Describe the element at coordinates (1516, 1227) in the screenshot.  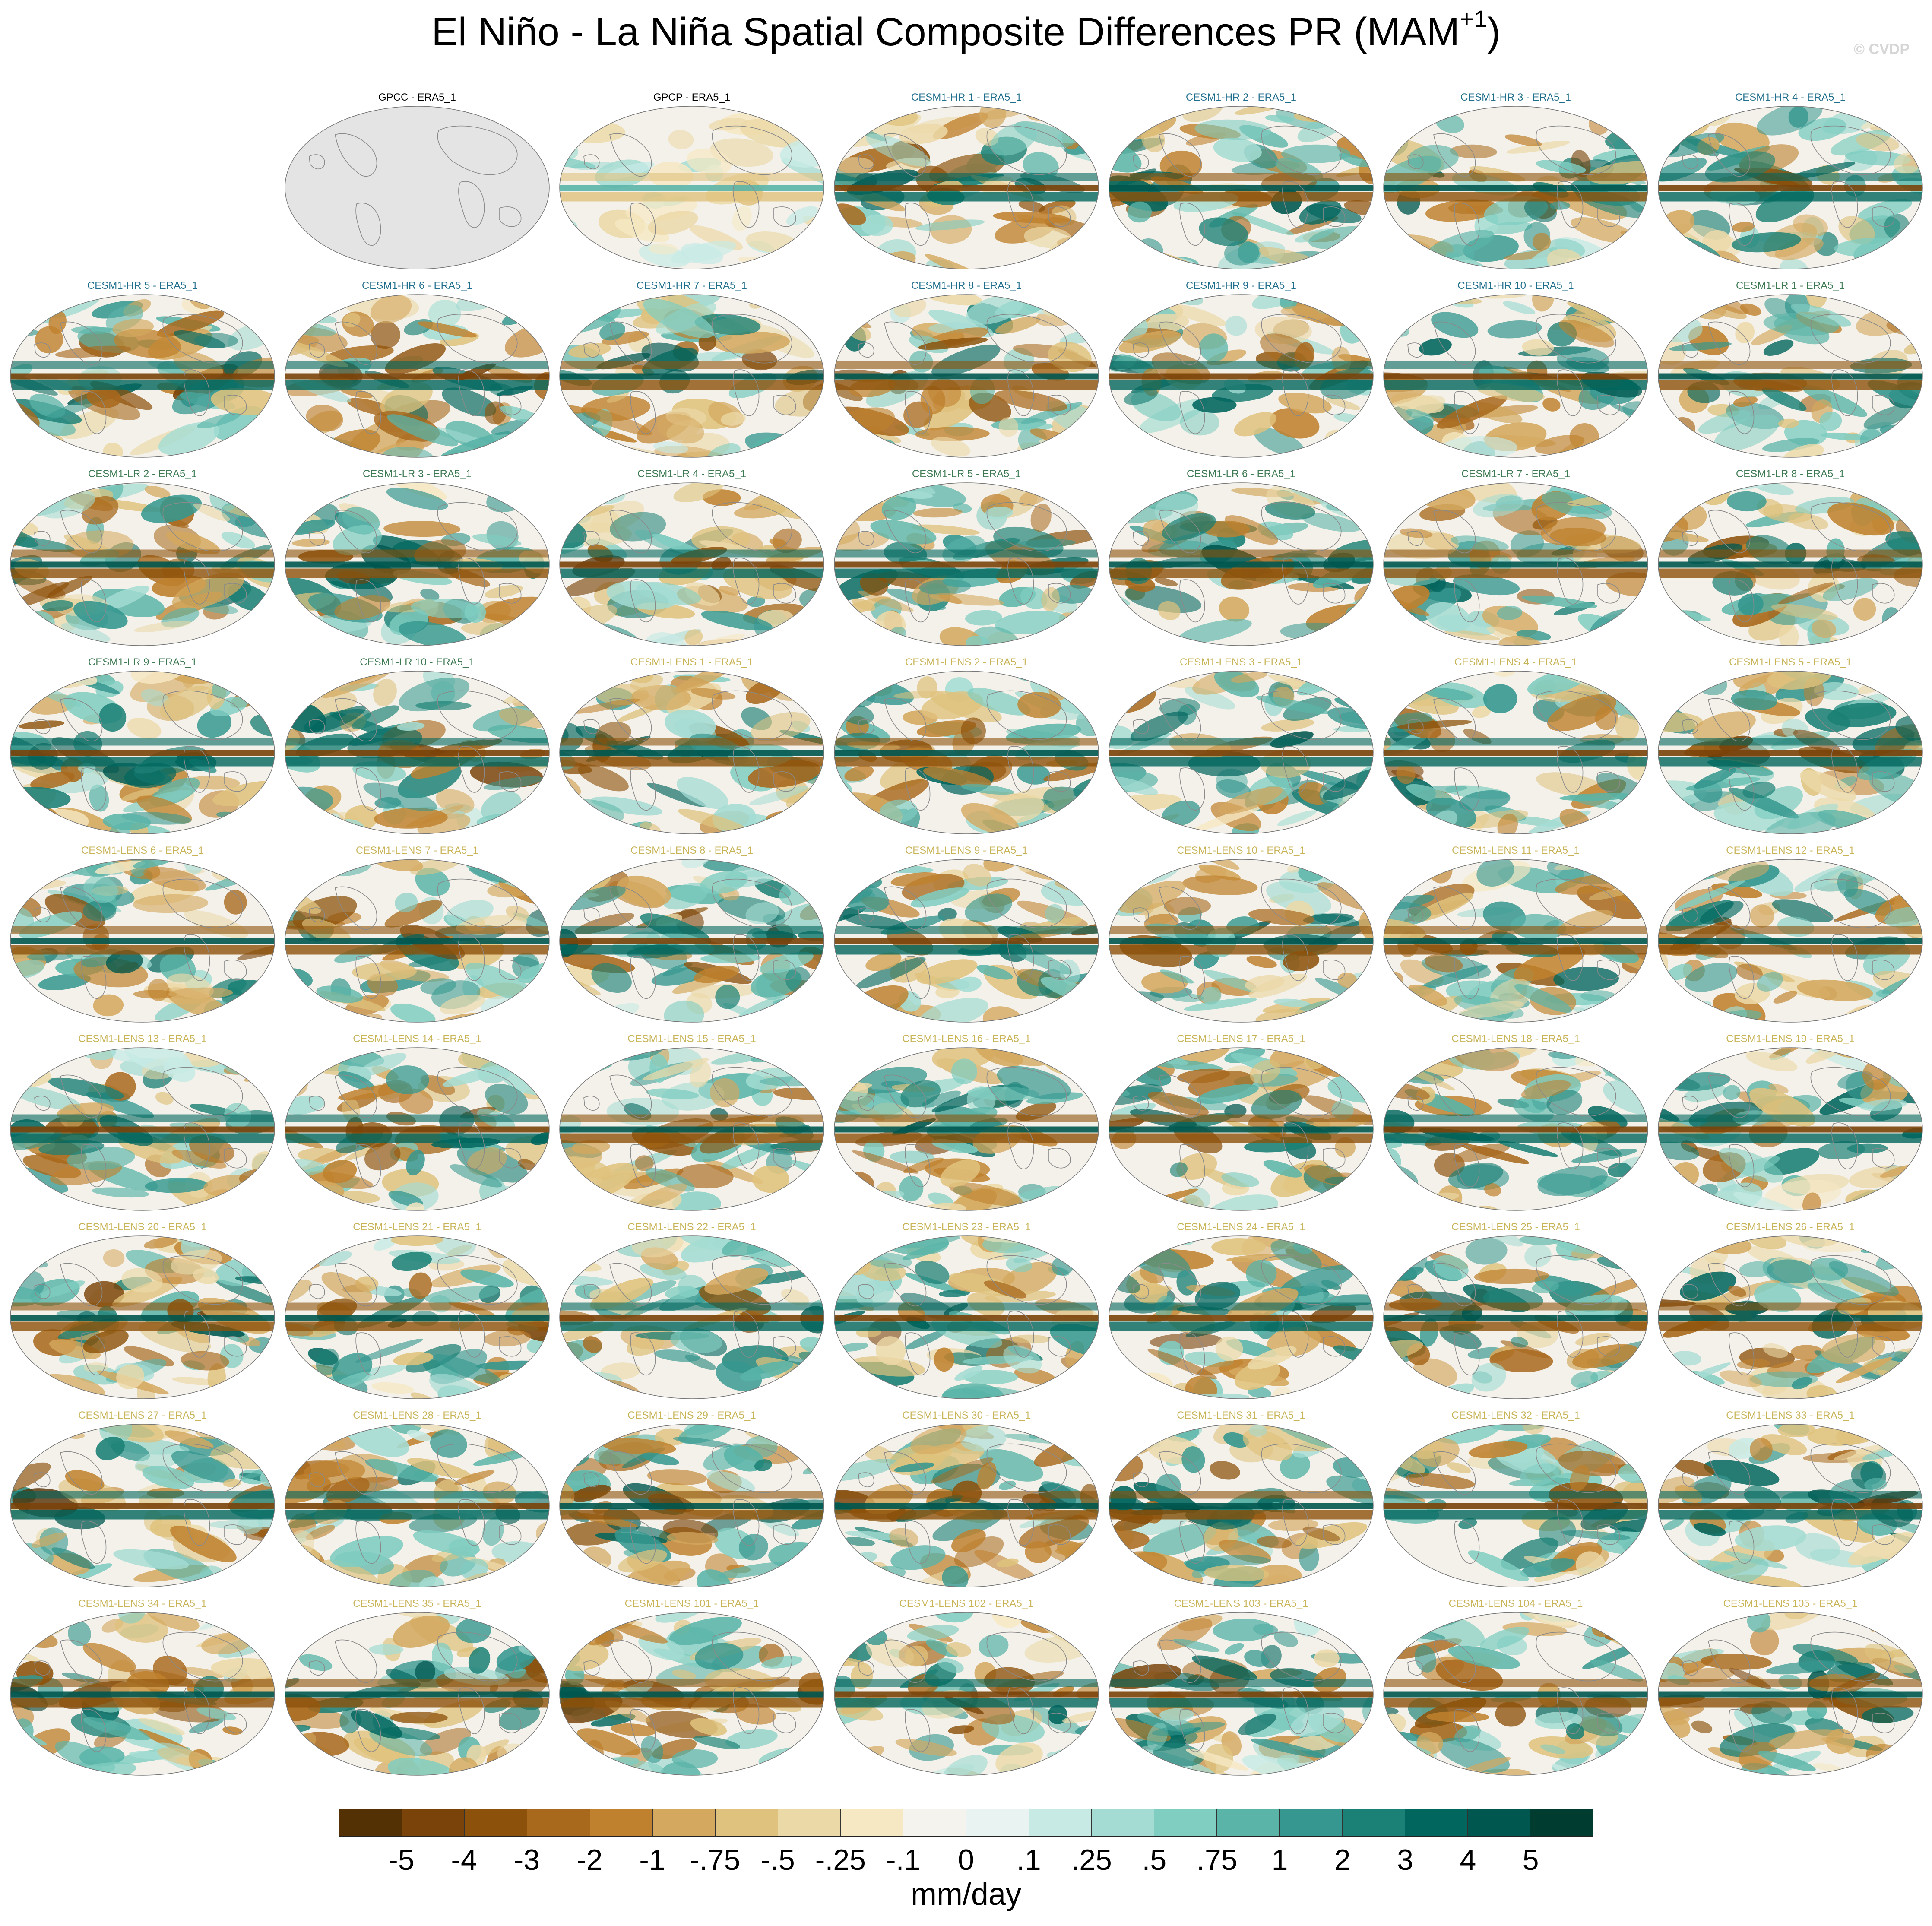
I see `panel-title: CESM1-LENS 25 - ERA5_1` at that location.